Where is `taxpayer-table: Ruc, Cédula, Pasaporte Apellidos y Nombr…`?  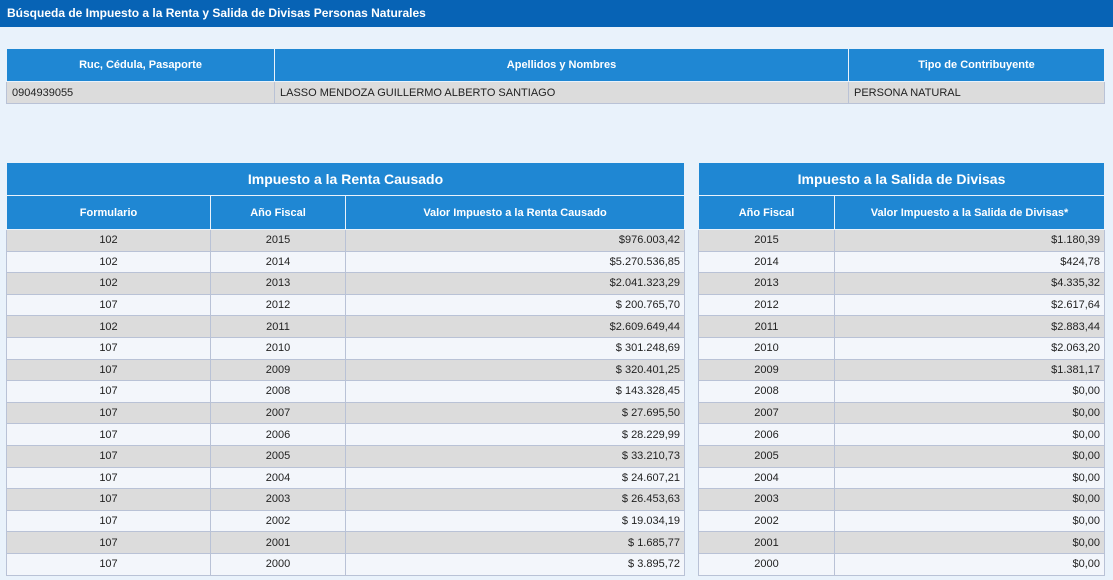 taxpayer-table: Ruc, Cédula, Pasaporte Apellidos y Nombr… is located at coordinates (555, 76).